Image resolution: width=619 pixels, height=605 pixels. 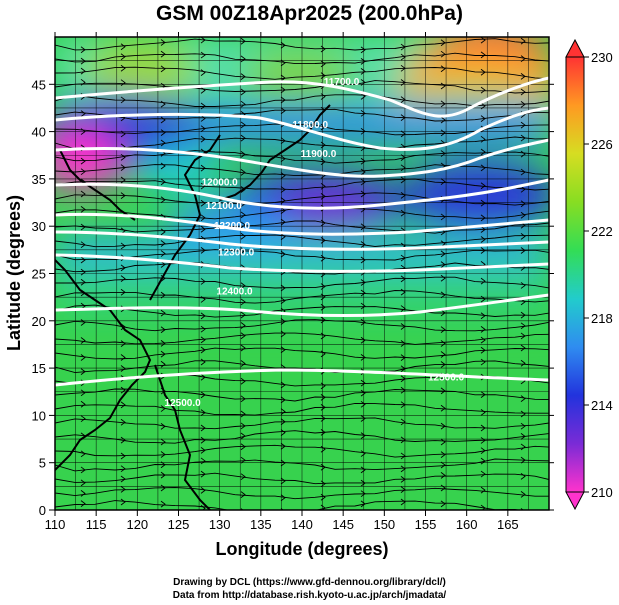 I want to click on colorbar-body, so click(x=575, y=274).